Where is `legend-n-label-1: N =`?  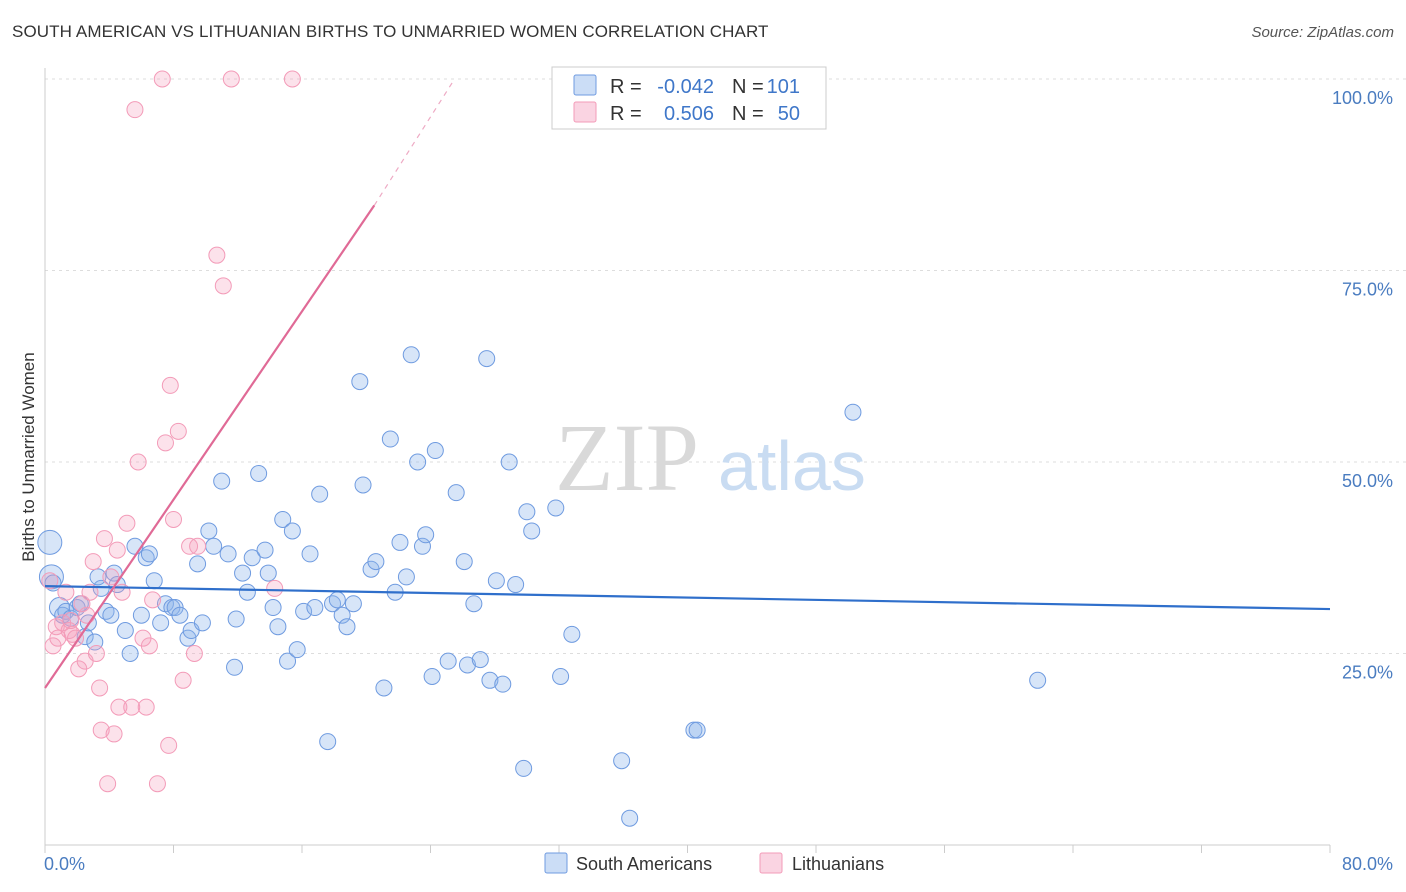 legend-n-label-1: N = is located at coordinates (748, 87).